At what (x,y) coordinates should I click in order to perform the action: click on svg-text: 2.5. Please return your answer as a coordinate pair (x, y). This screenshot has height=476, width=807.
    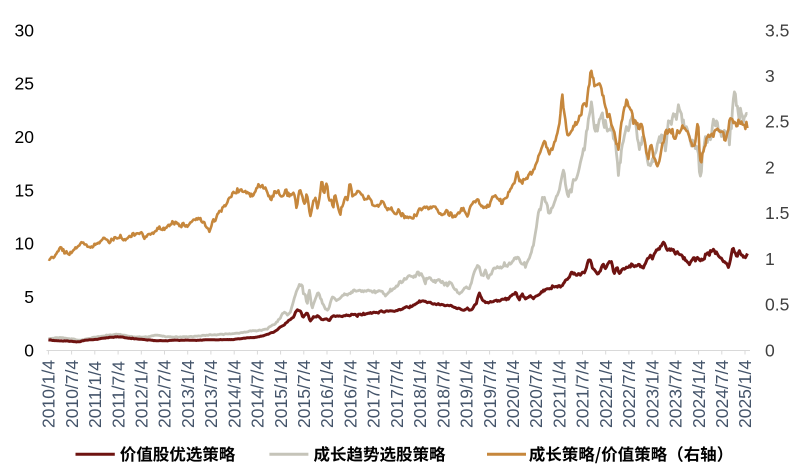
    Looking at the image, I should click on (777, 122).